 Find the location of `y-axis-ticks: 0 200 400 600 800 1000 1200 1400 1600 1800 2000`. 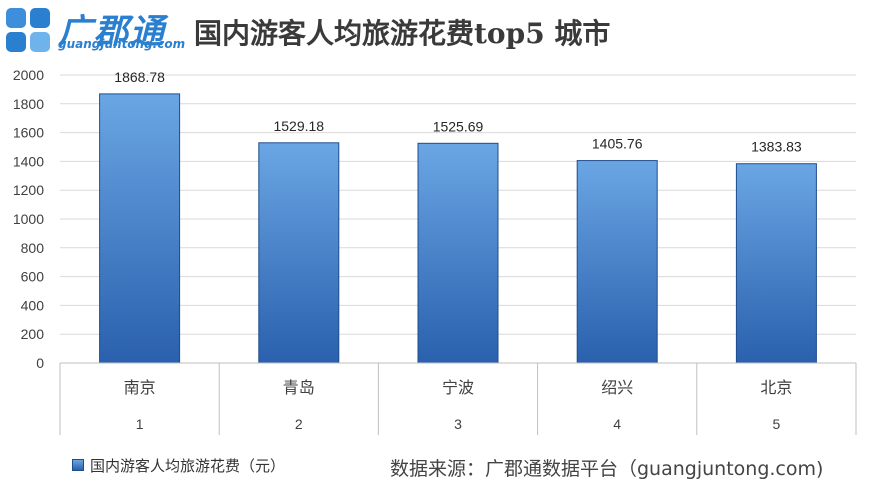

y-axis-ticks: 0 200 400 600 800 1000 1200 1400 1600 1800 2000 is located at coordinates (28, 219).